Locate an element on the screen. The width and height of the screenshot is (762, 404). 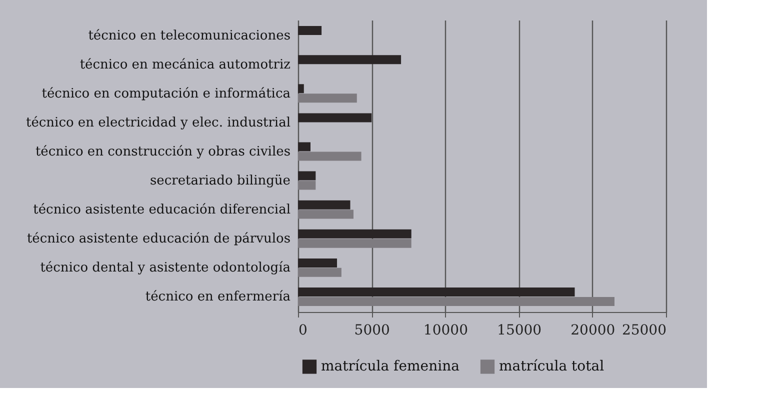
y-tick-label: técnico en telecomunicaciones is located at coordinates (189, 36).